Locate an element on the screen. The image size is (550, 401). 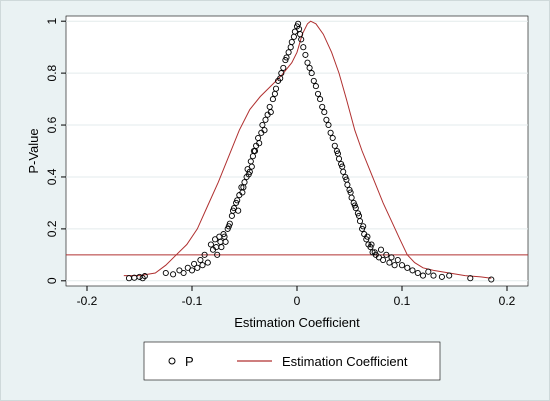
legend-label-p: P is located at coordinates (189, 361).